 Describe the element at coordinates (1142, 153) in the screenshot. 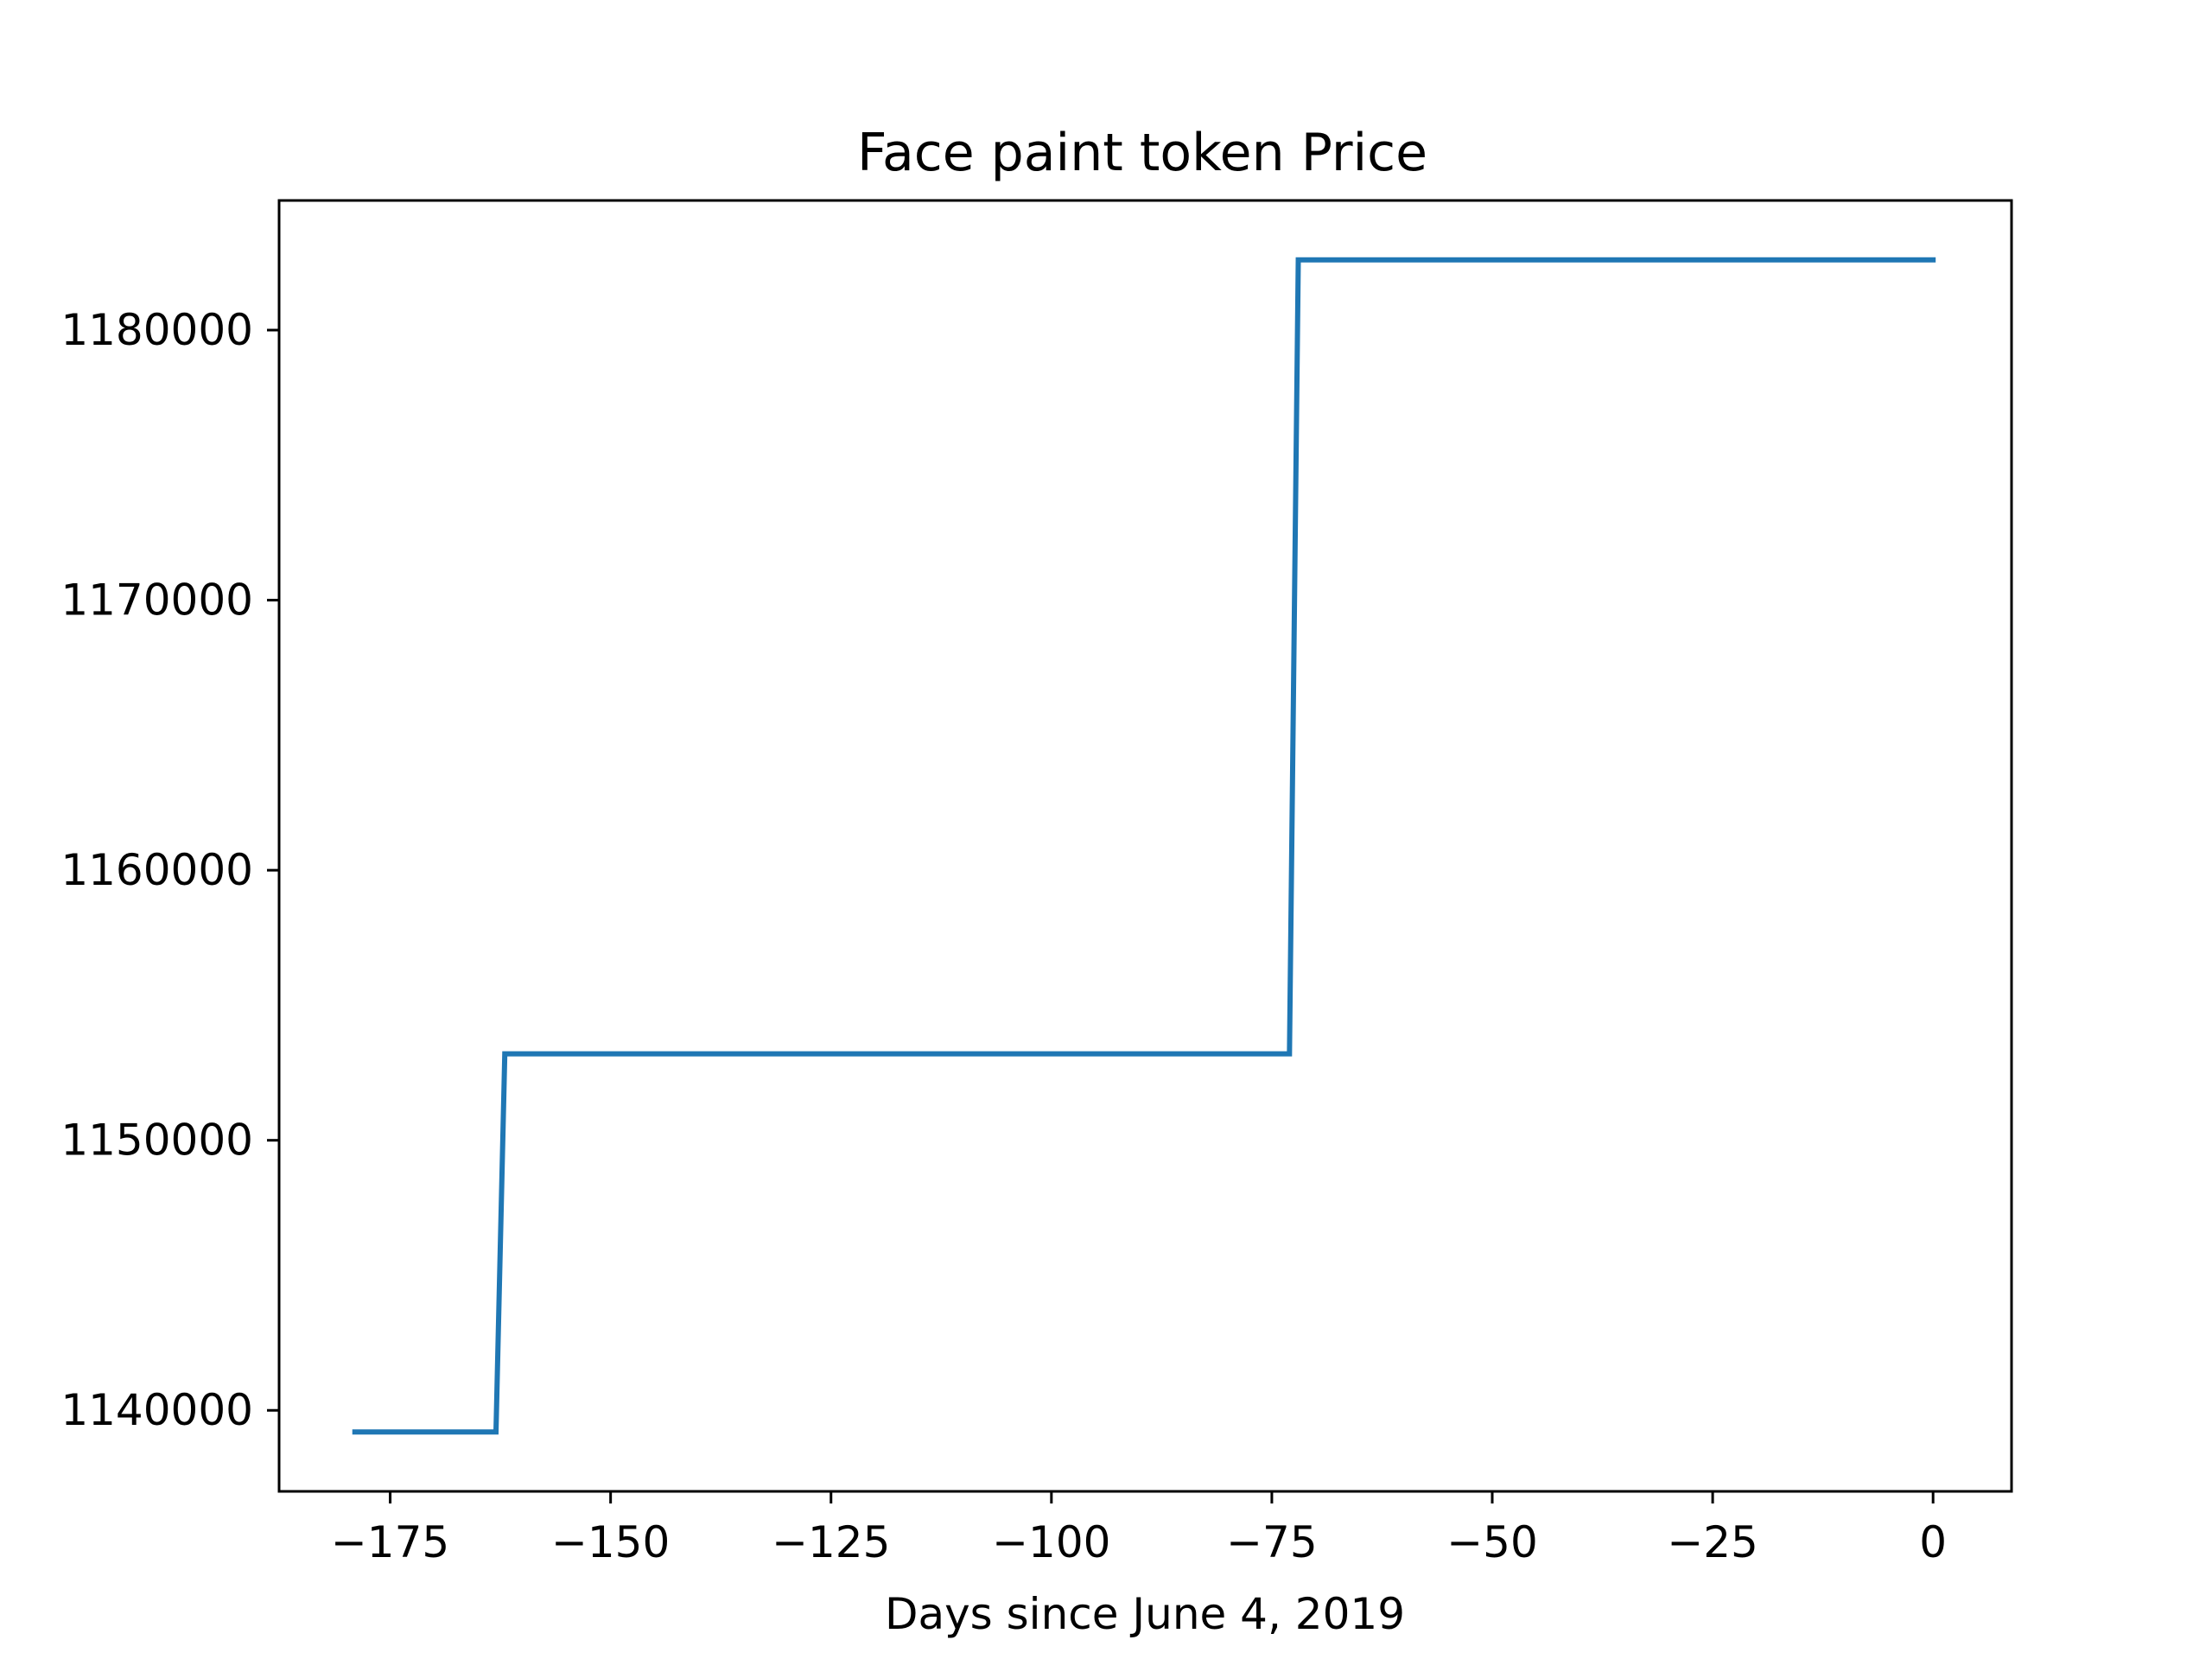

I see `chart-title: Face paint token Price` at that location.